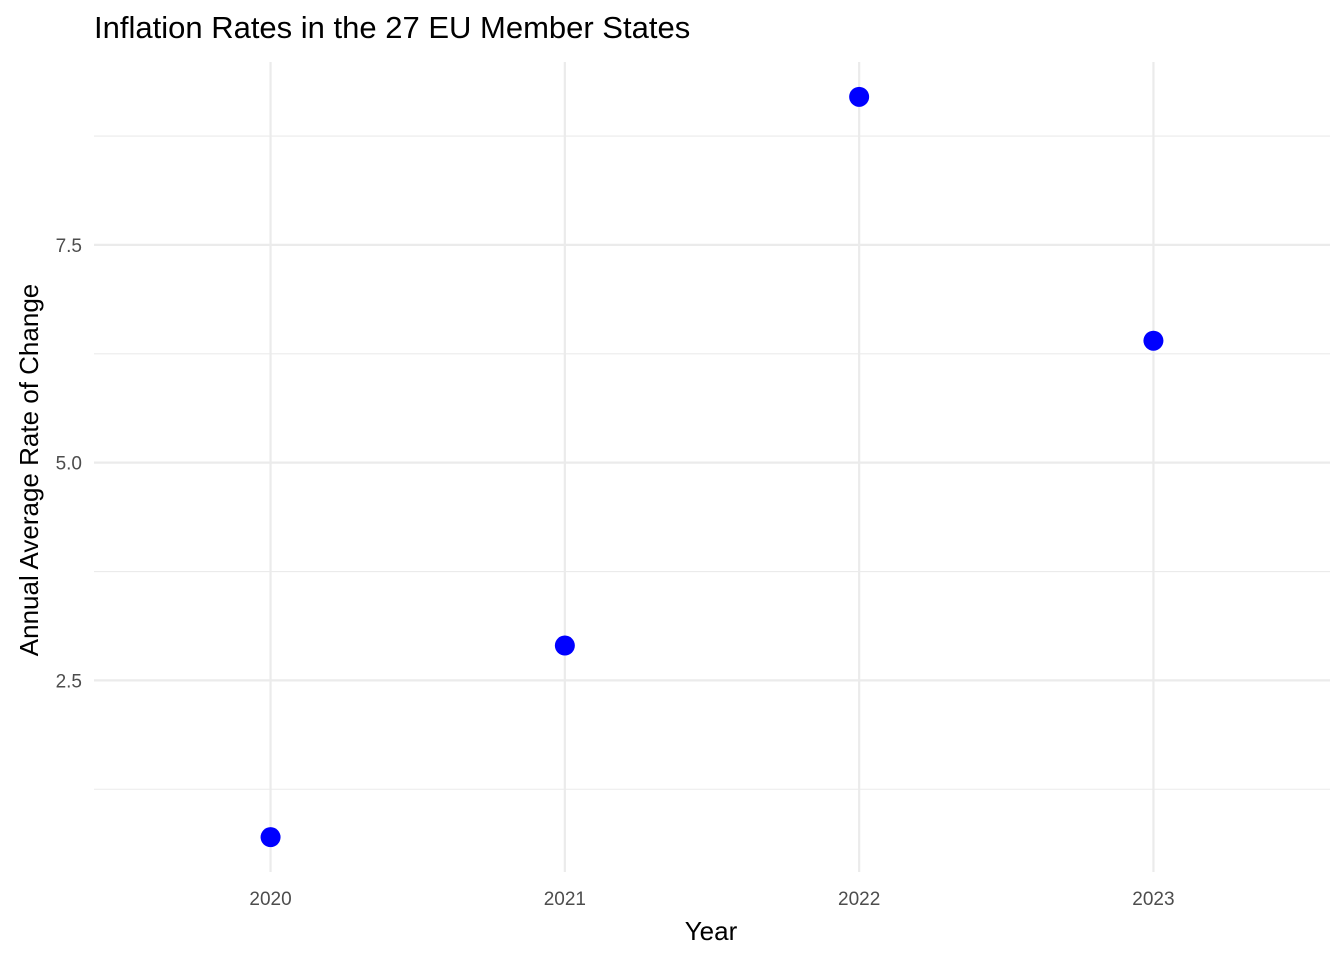 This screenshot has height=960, width=1344. What do you see at coordinates (565, 899) in the screenshot?
I see `x-tick-label: 2021` at bounding box center [565, 899].